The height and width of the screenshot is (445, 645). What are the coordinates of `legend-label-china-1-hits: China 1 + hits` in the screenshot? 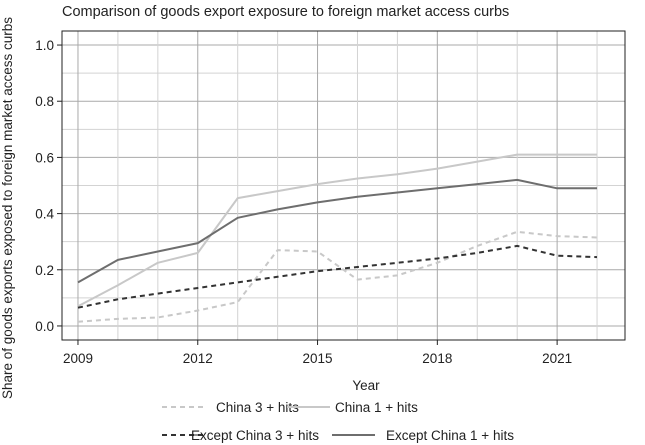 It's located at (376, 407).